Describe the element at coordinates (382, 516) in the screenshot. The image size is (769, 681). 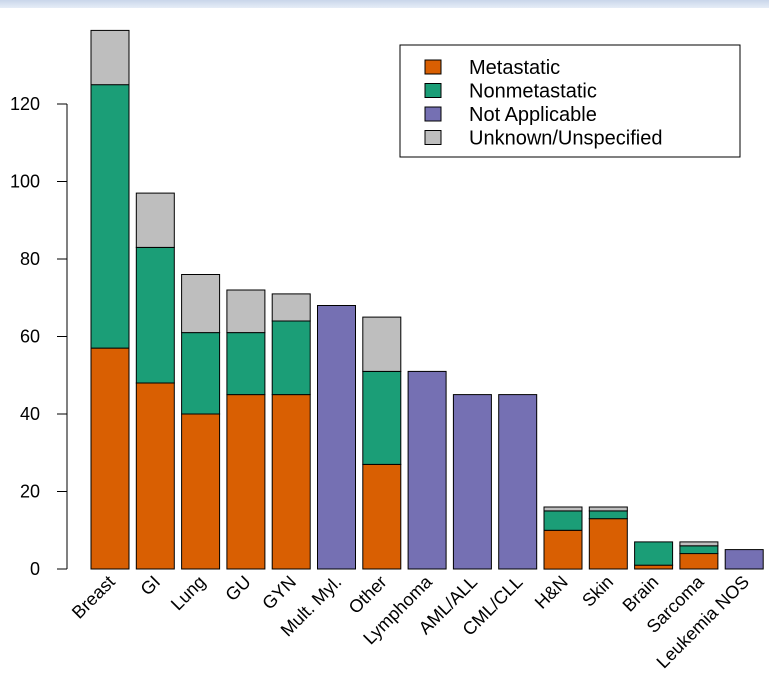
I see `bar-other-metastatic` at that location.